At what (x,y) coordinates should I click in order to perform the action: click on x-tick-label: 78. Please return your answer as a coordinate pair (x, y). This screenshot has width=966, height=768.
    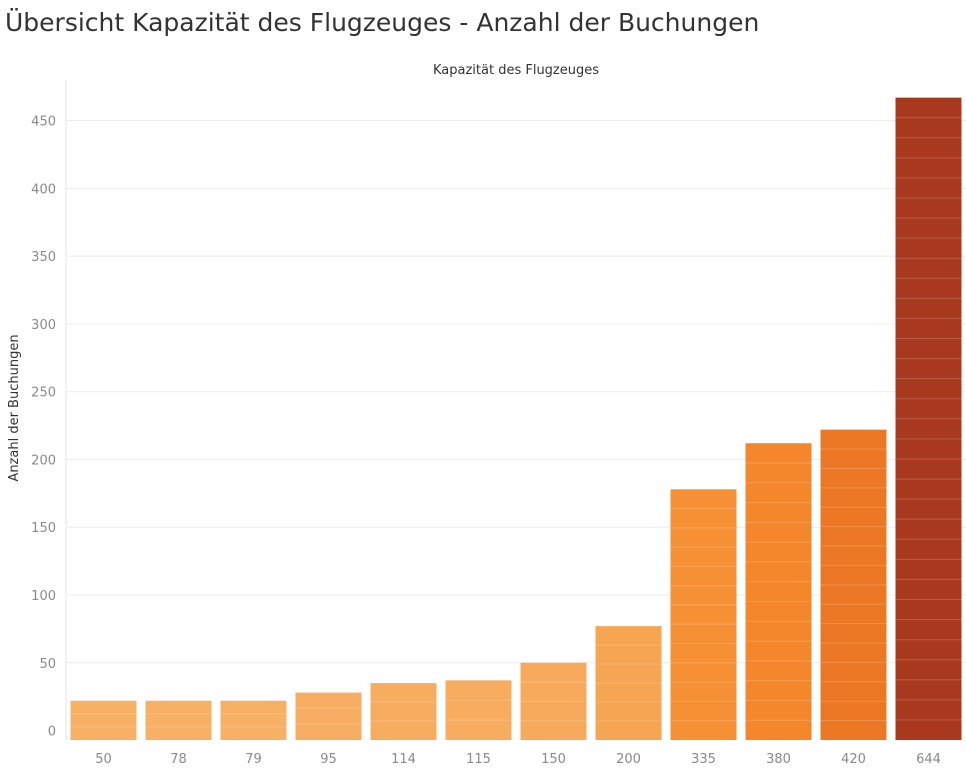
    Looking at the image, I should click on (178, 759).